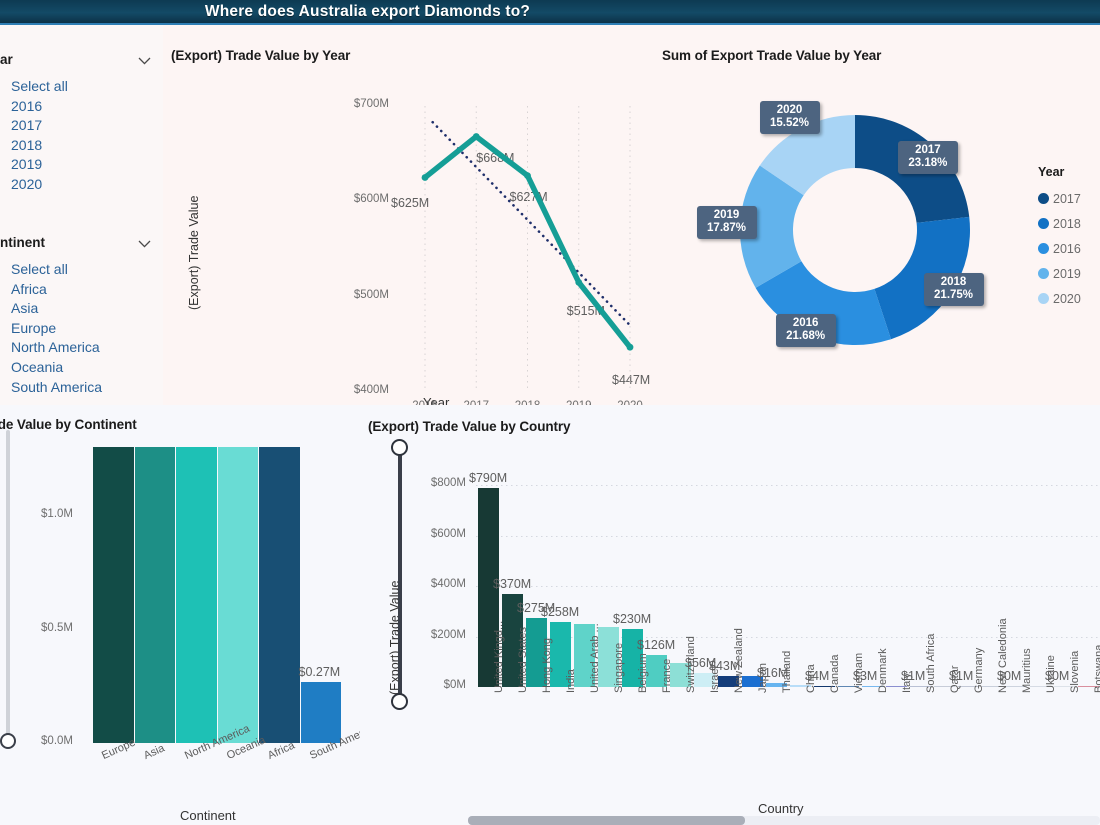 The width and height of the screenshot is (1100, 825). I want to click on slicer-item-2018: 2018, so click(27, 144).